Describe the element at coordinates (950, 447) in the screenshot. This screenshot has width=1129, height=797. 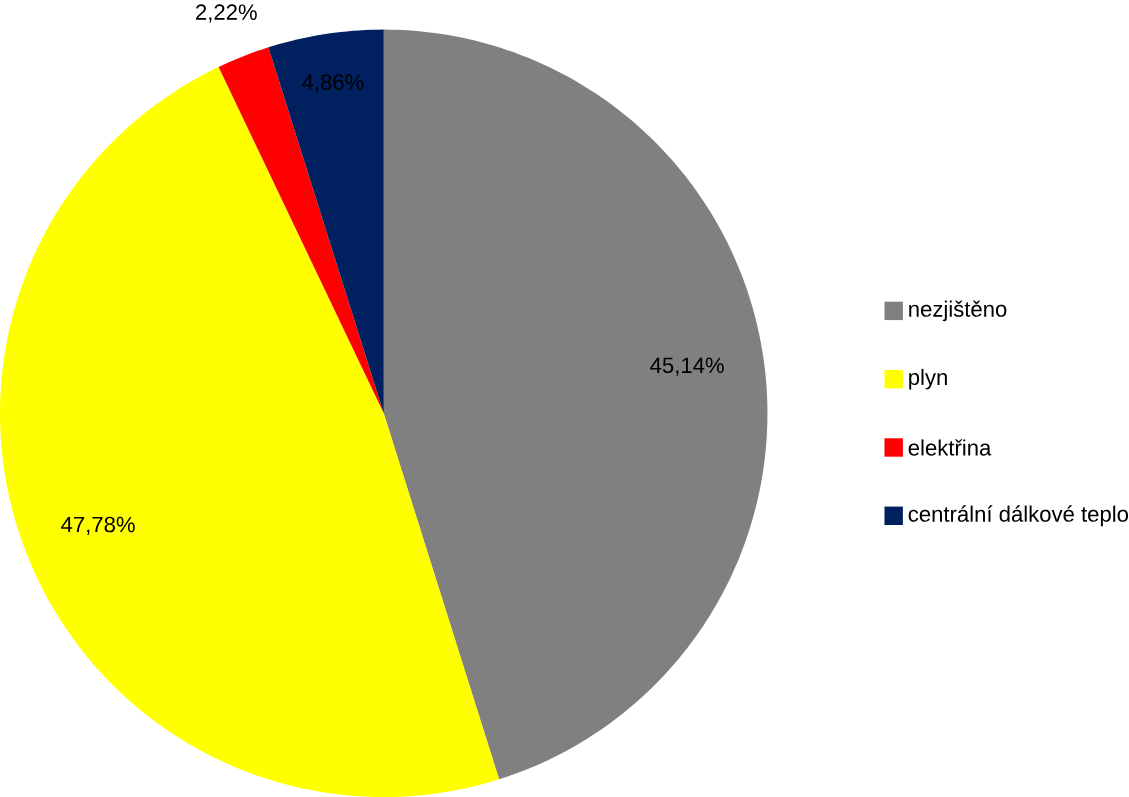
I see `legend-label: elektřina` at that location.